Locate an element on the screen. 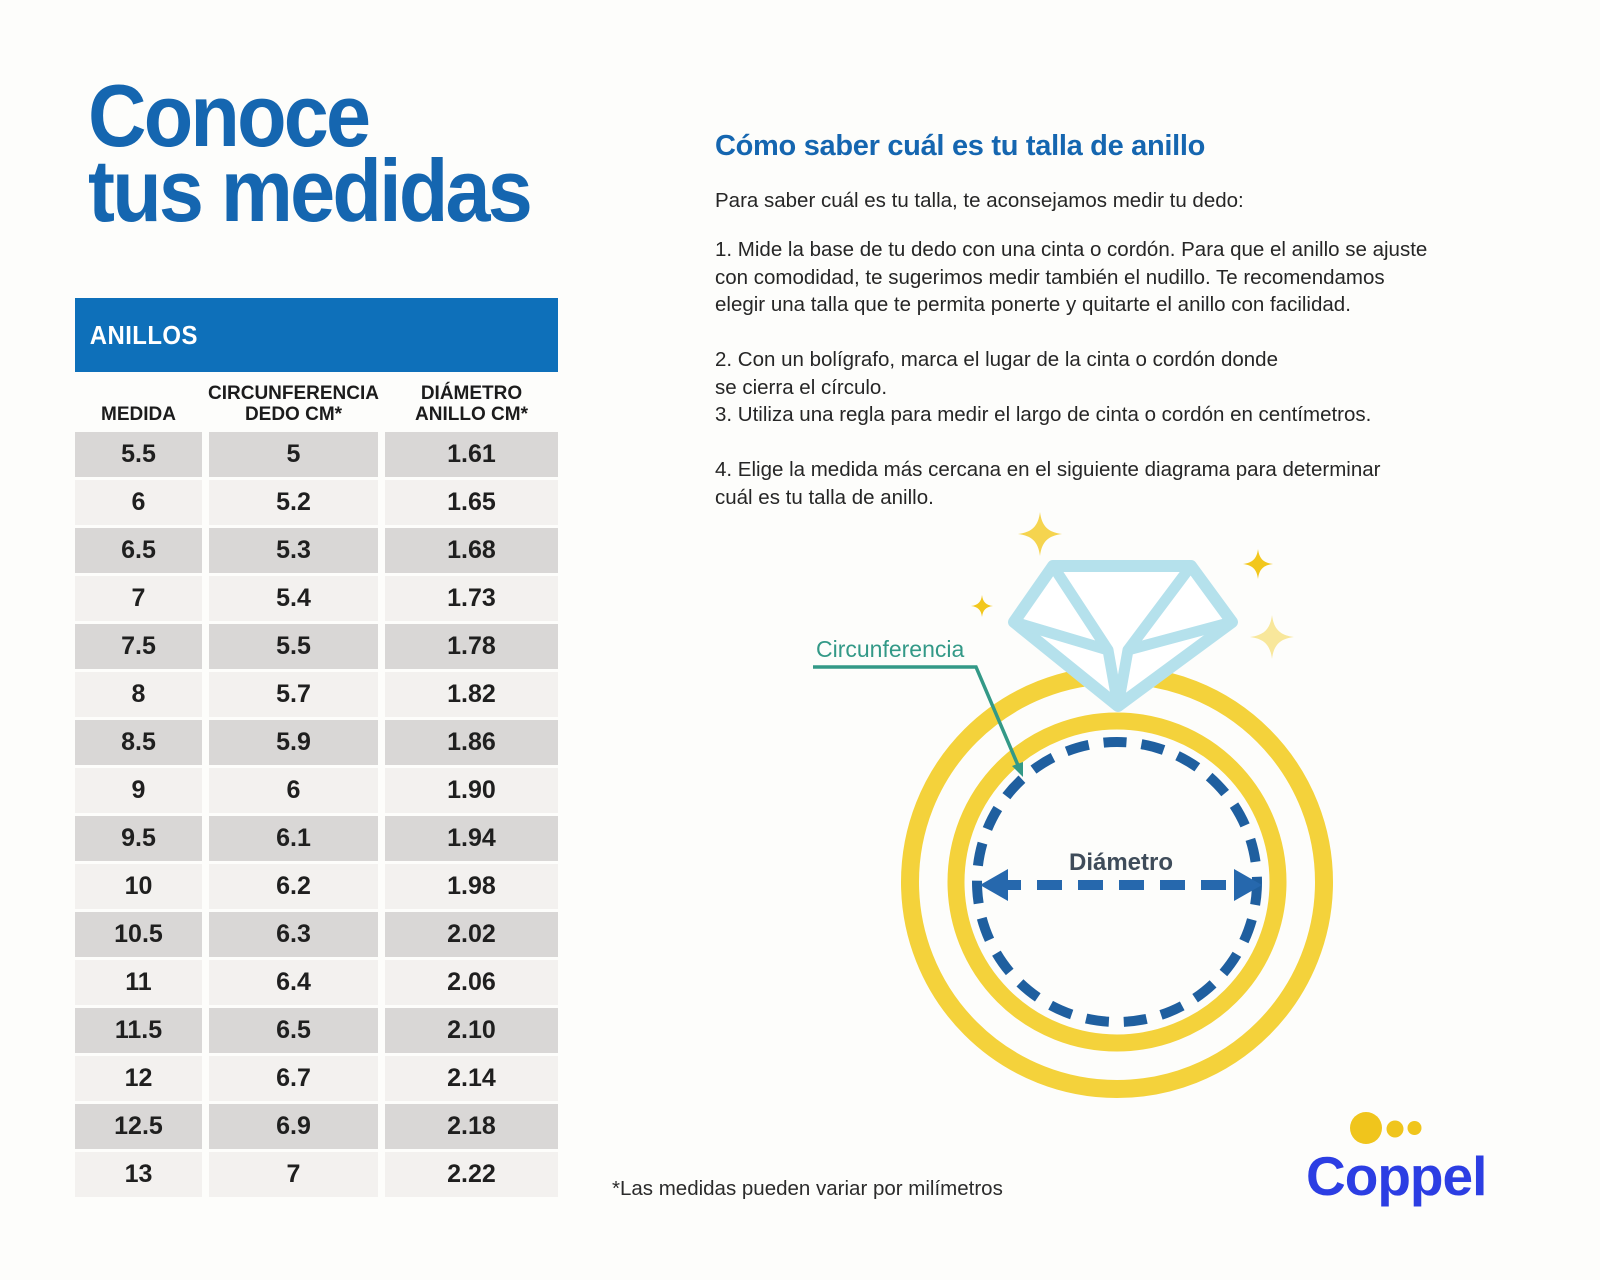  table-cell: 1.73 is located at coordinates (471, 598).